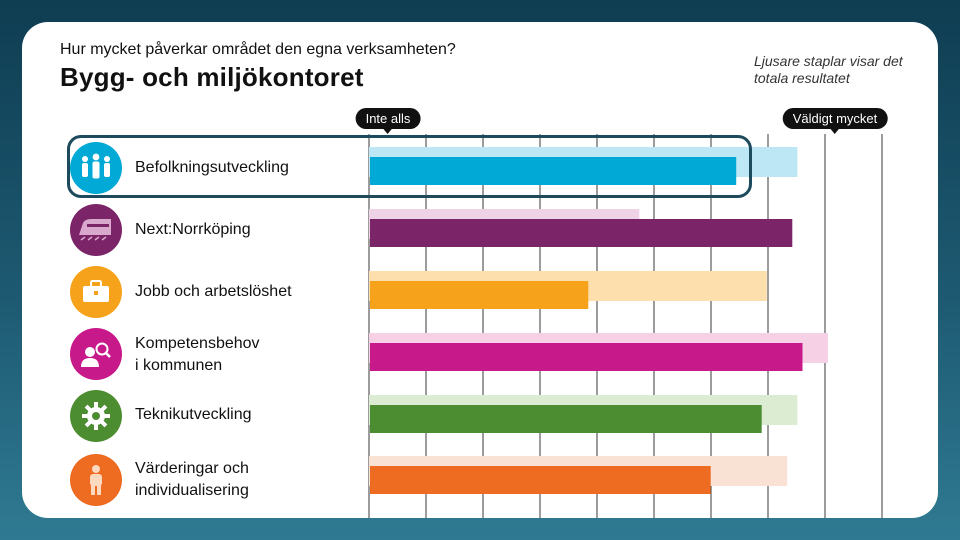 The height and width of the screenshot is (540, 960). I want to click on scale-min-label: Inte alls, so click(388, 121).